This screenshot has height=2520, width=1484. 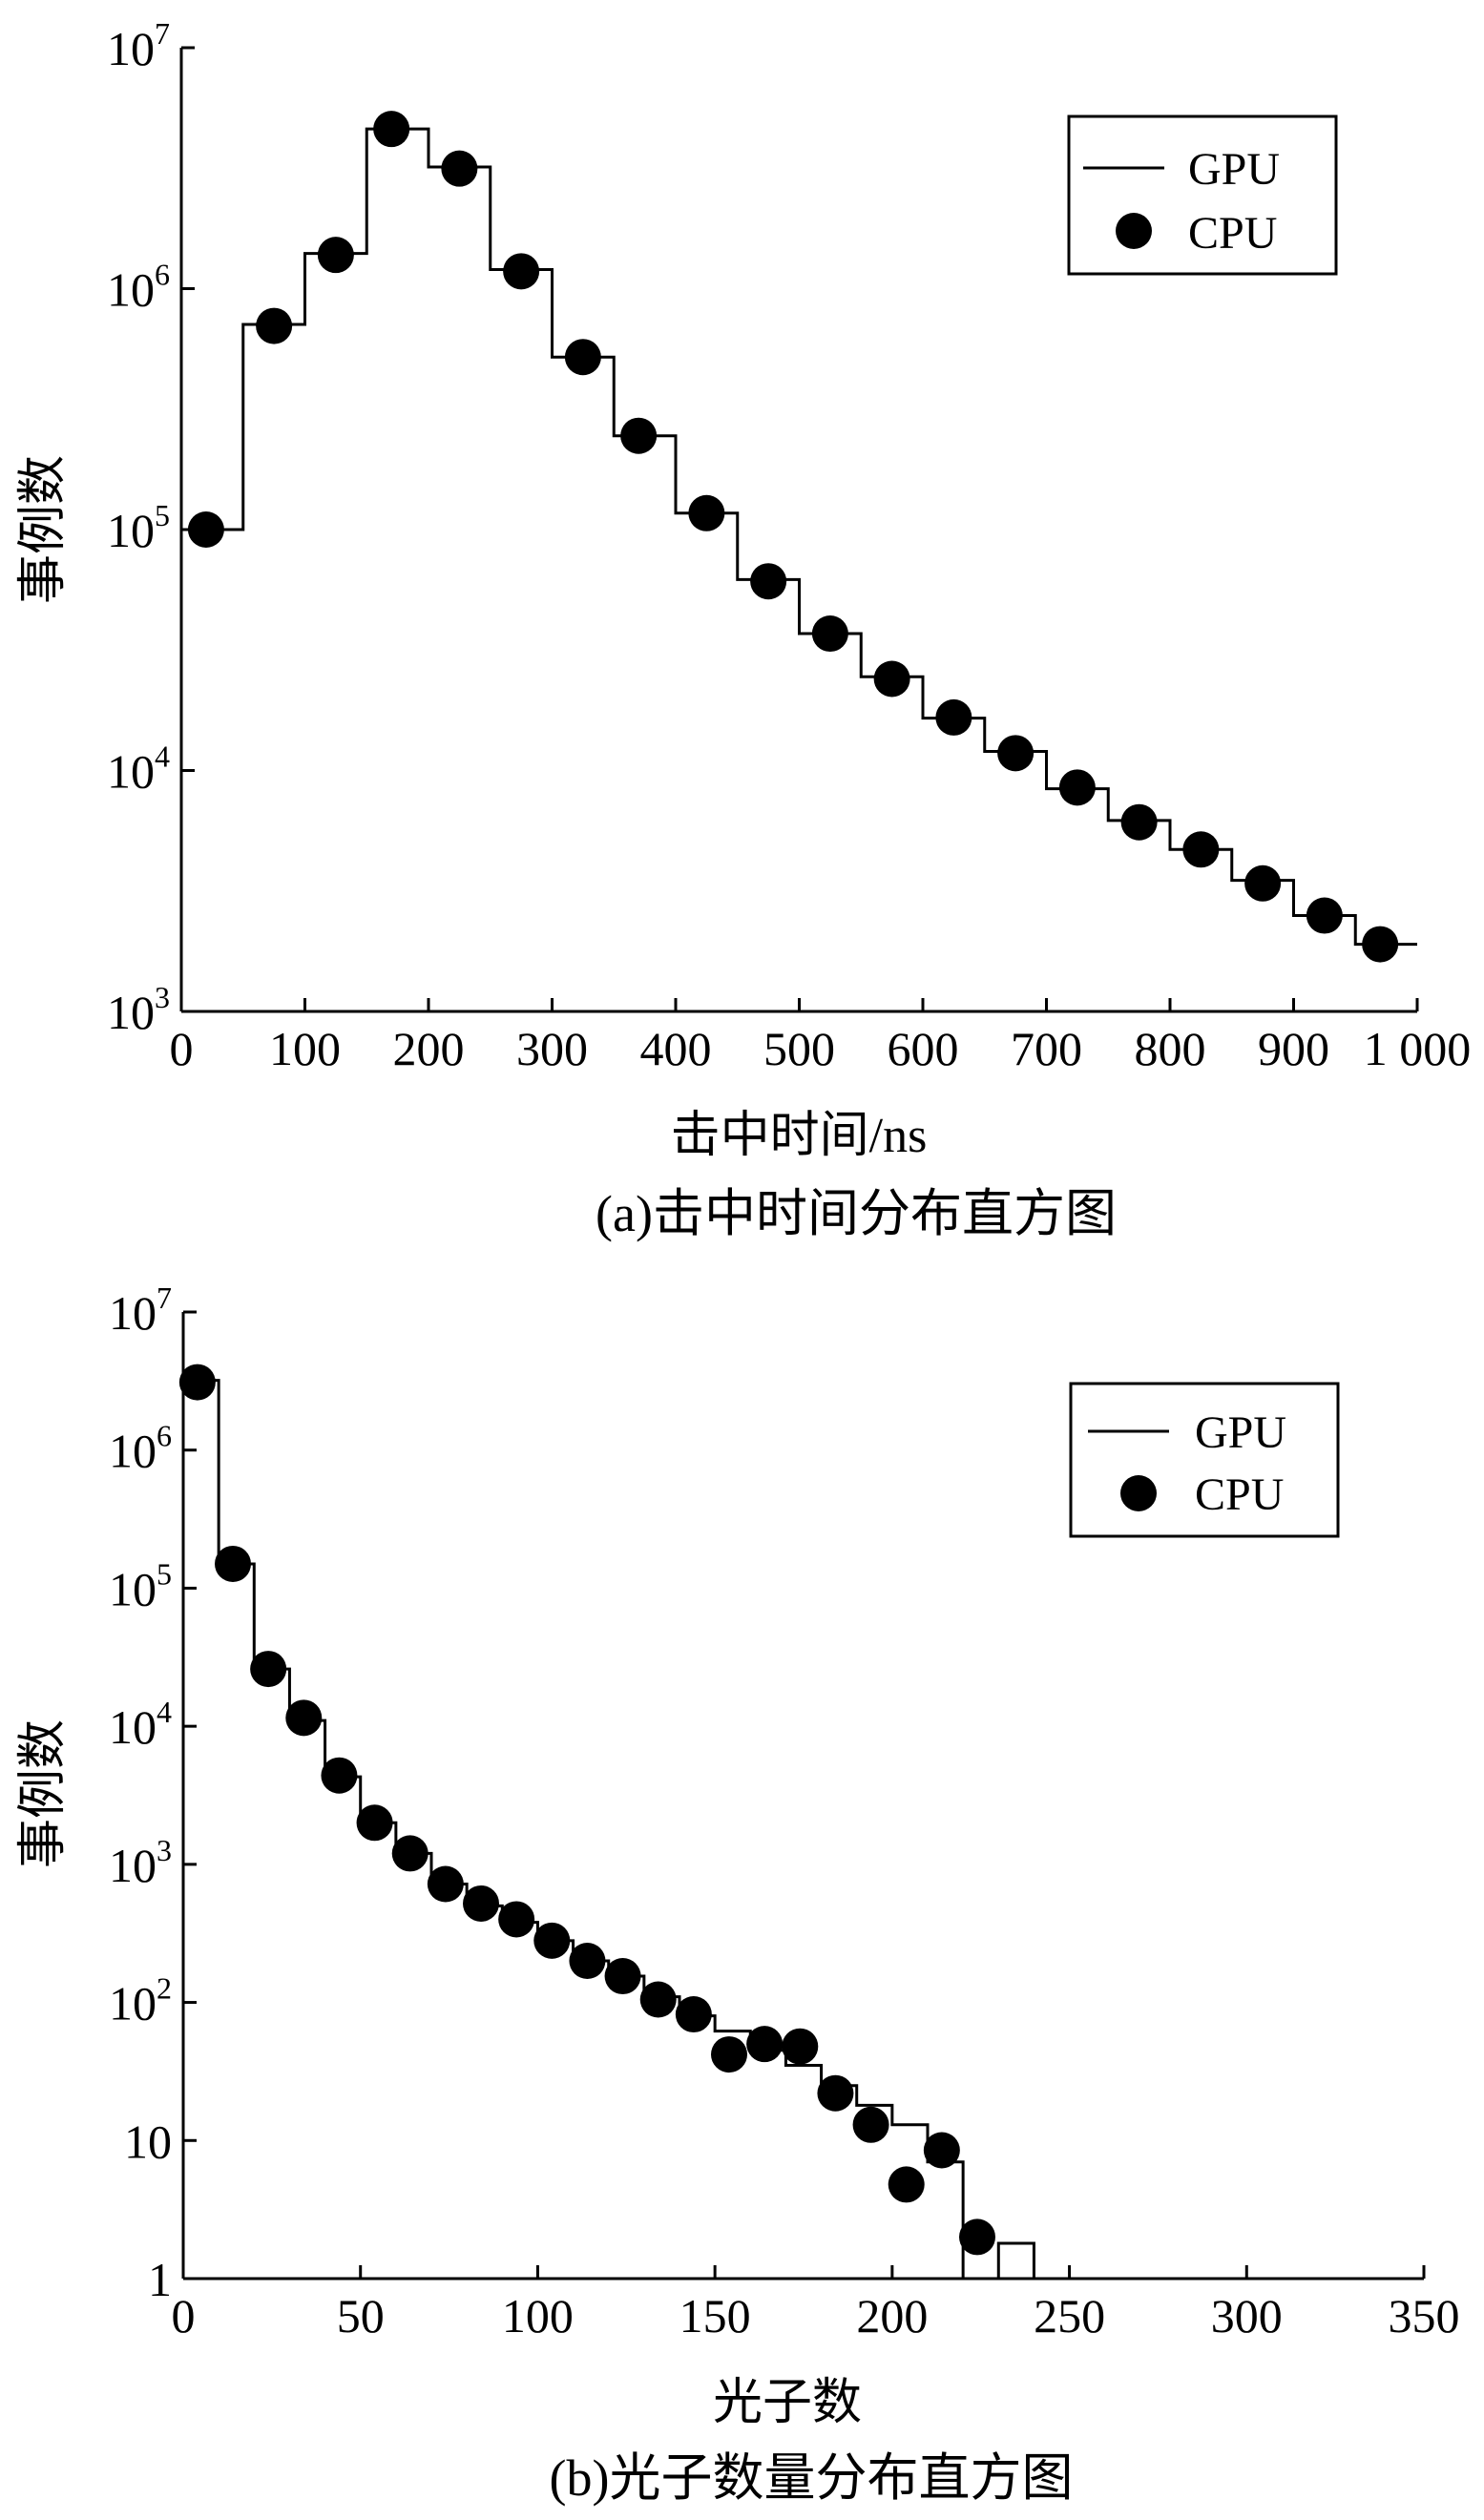 What do you see at coordinates (1418, 1048) in the screenshot?
I see `x-tick-label: 1 000` at bounding box center [1418, 1048].